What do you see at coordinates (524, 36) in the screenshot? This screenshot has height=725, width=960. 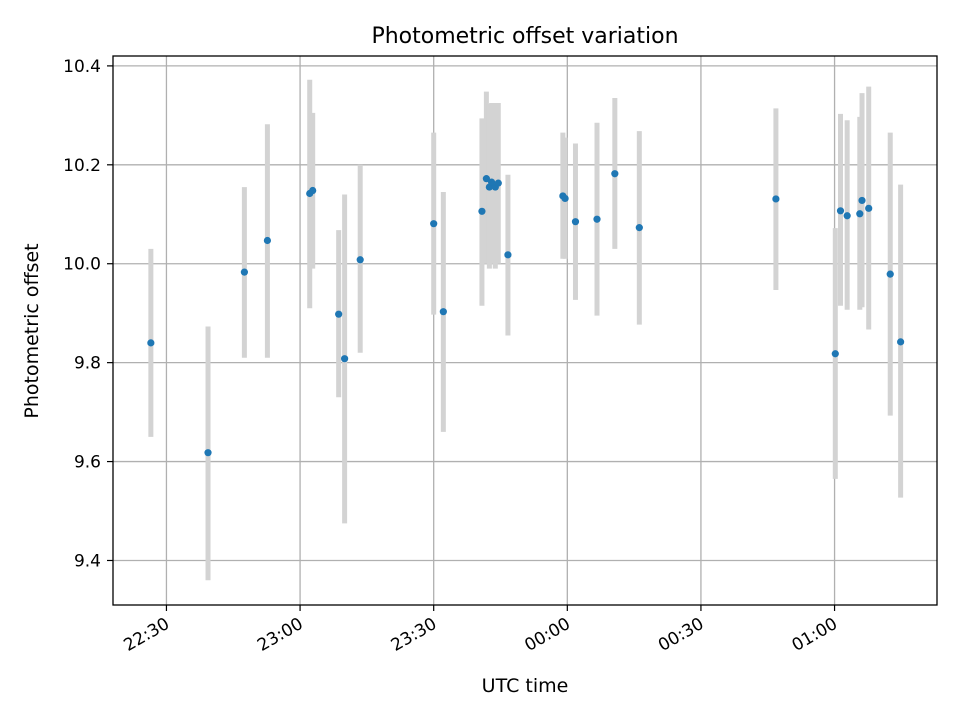 I see `chart-title: Photometric offset variation` at bounding box center [524, 36].